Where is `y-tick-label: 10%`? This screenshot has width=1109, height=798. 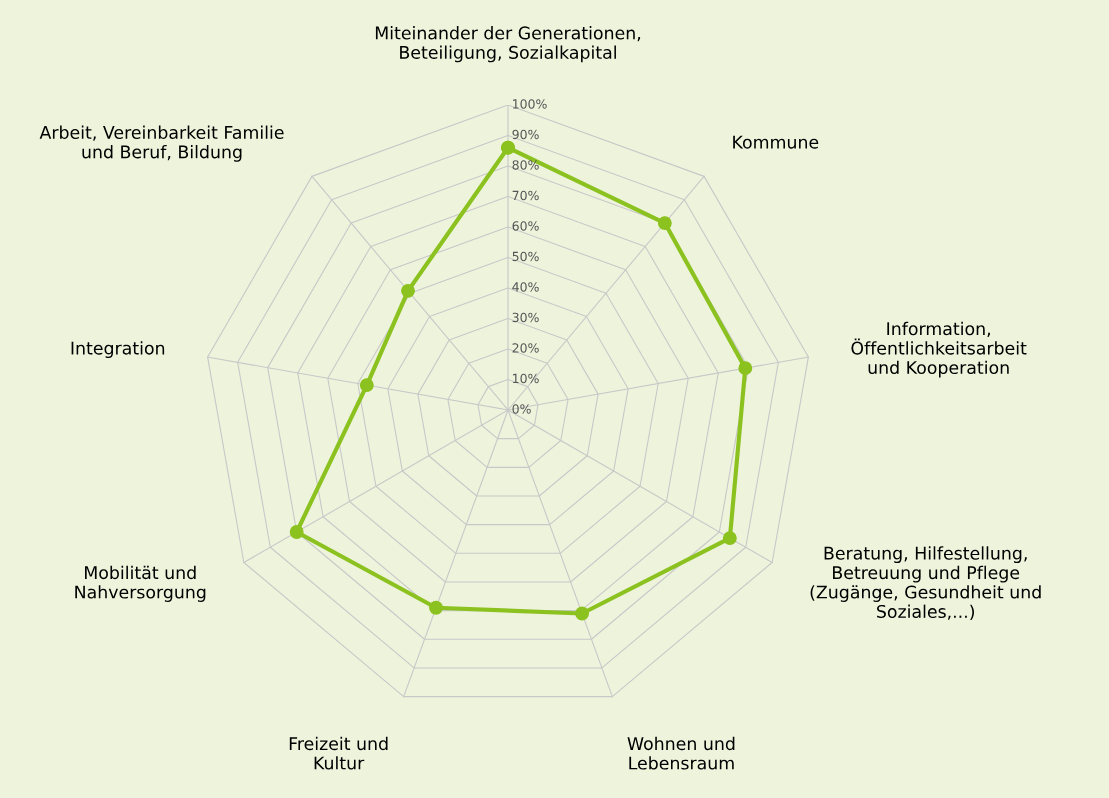 y-tick-label: 10% is located at coordinates (526, 378).